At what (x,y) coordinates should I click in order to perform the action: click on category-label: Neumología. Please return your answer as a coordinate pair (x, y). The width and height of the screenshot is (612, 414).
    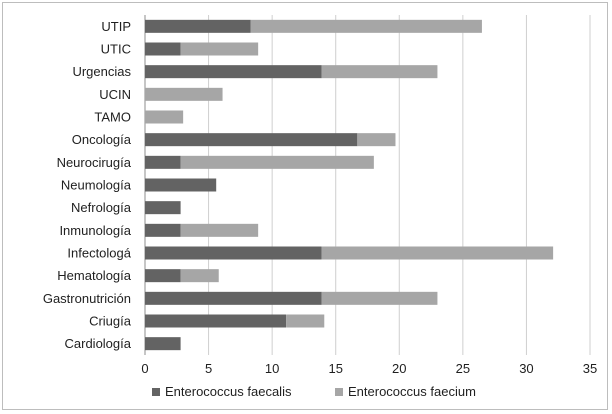
    Looking at the image, I should click on (96, 185).